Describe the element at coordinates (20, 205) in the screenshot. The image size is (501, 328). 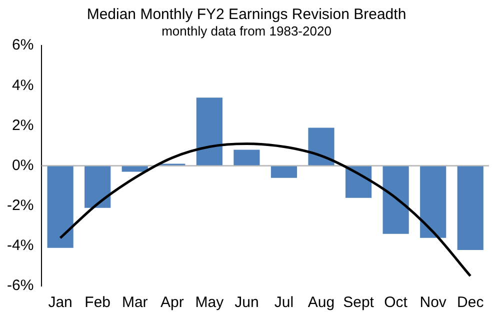
I see `y-tick-label: -2%` at that location.